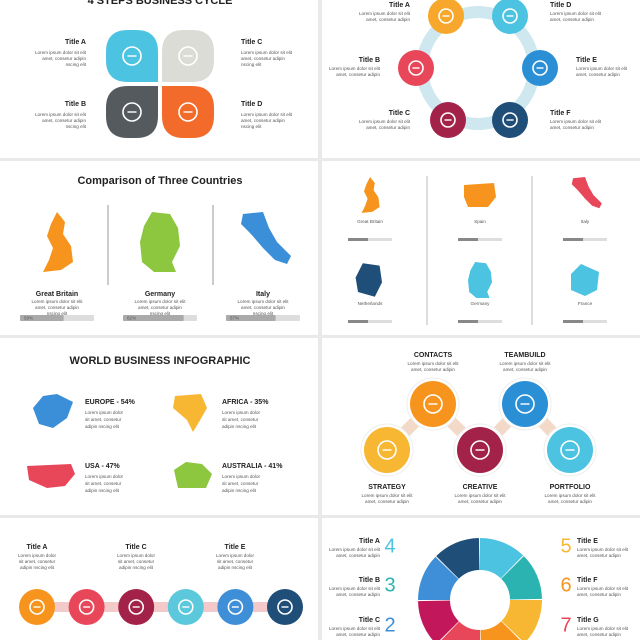 The width and height of the screenshot is (640, 640). I want to click on item-title: CONTACTS, so click(433, 355).